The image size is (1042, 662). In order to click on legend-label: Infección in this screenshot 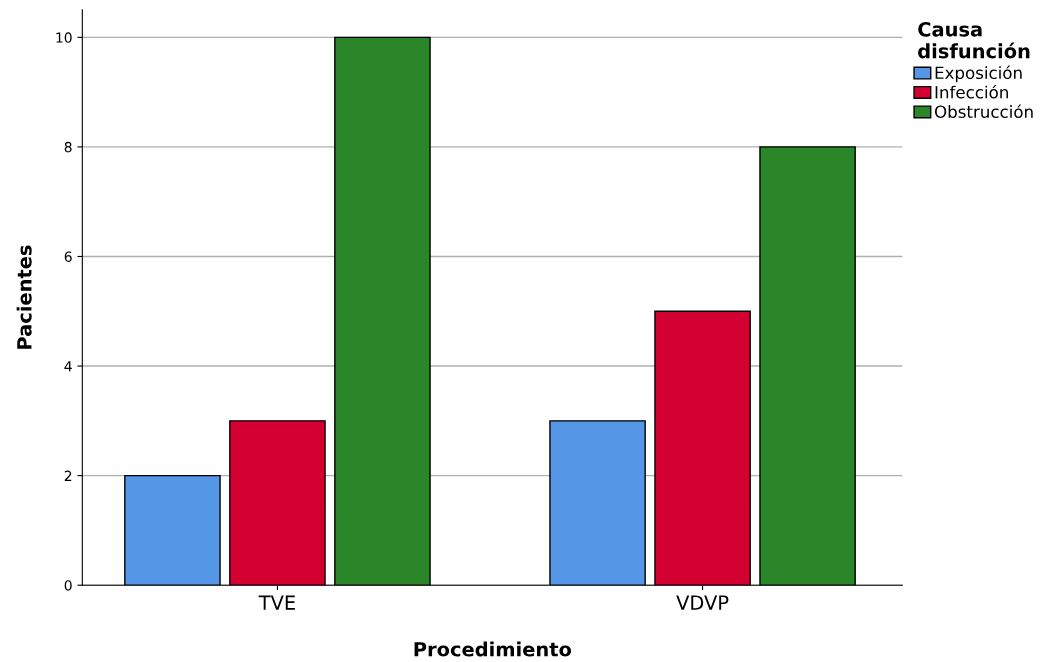, I will do `click(971, 91)`.